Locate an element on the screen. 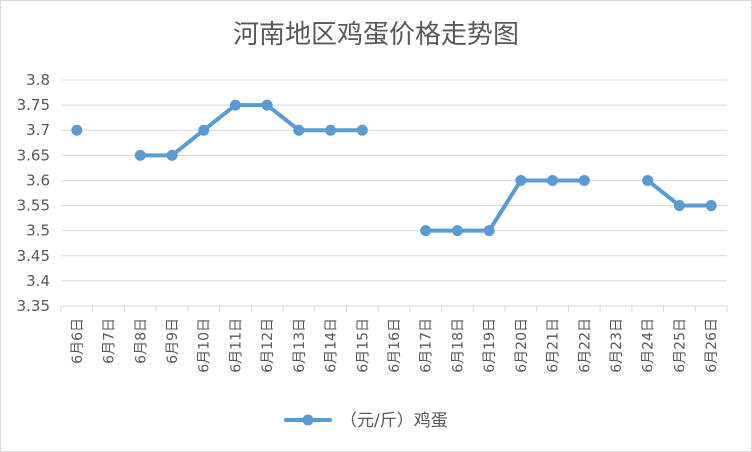 The width and height of the screenshot is (752, 452). x-tick-label: 6月19日 is located at coordinates (490, 345).